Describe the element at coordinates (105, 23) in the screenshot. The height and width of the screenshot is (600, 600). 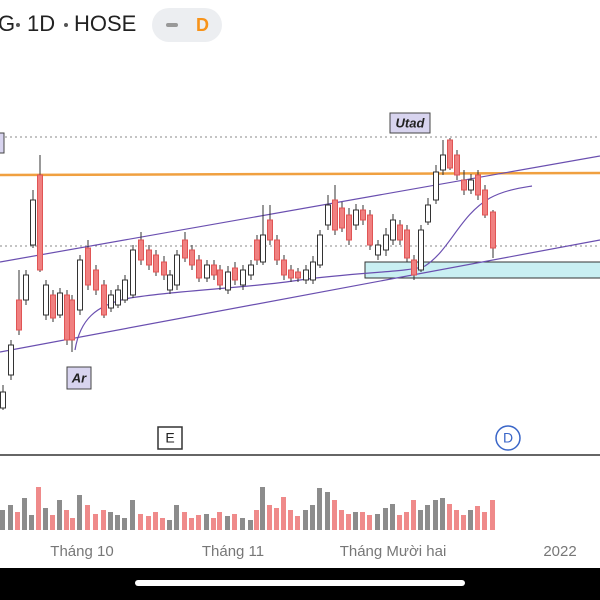
I see `exchange: HOSE` at that location.